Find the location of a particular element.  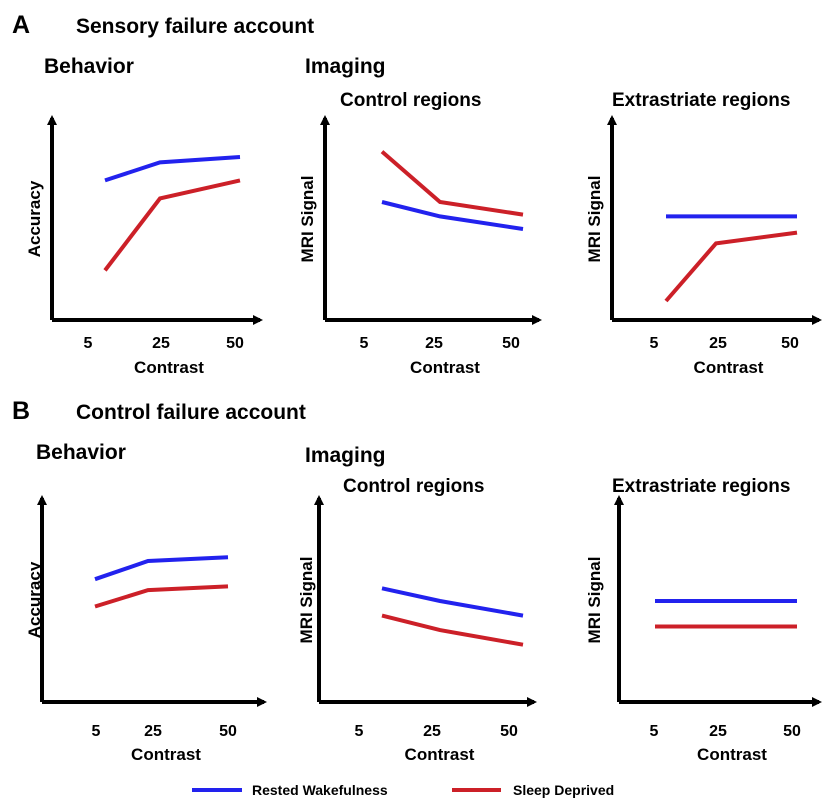

chart-5-x-axis-label: Contrast is located at coordinates (440, 754).